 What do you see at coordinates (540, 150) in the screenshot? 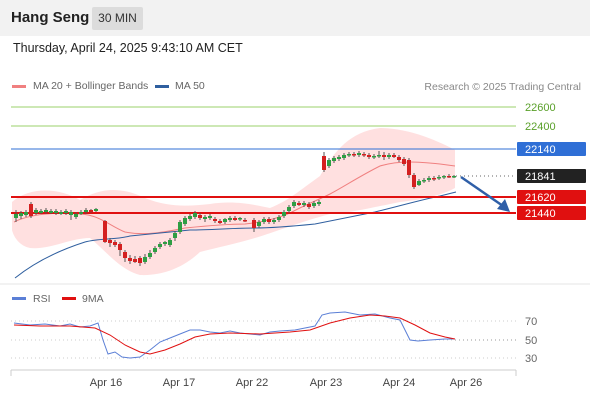
I see `price-label-22140: 22140` at bounding box center [540, 150].